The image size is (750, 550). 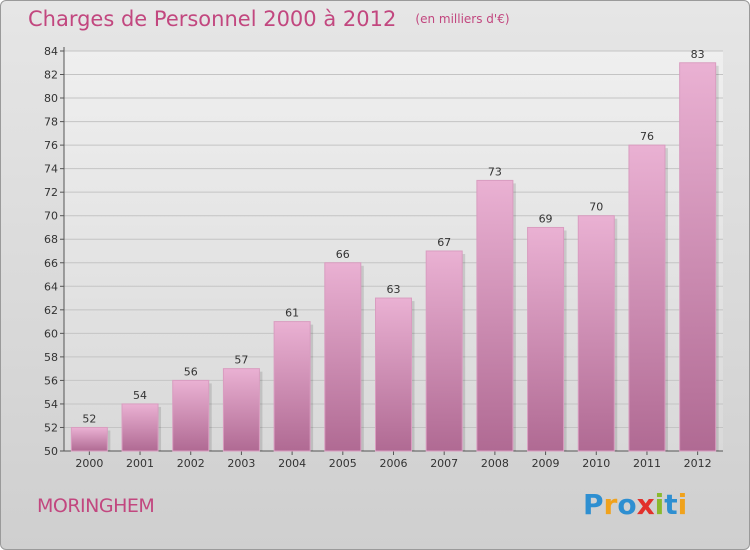 I want to click on y-tick-label: 62, so click(x=51, y=310).